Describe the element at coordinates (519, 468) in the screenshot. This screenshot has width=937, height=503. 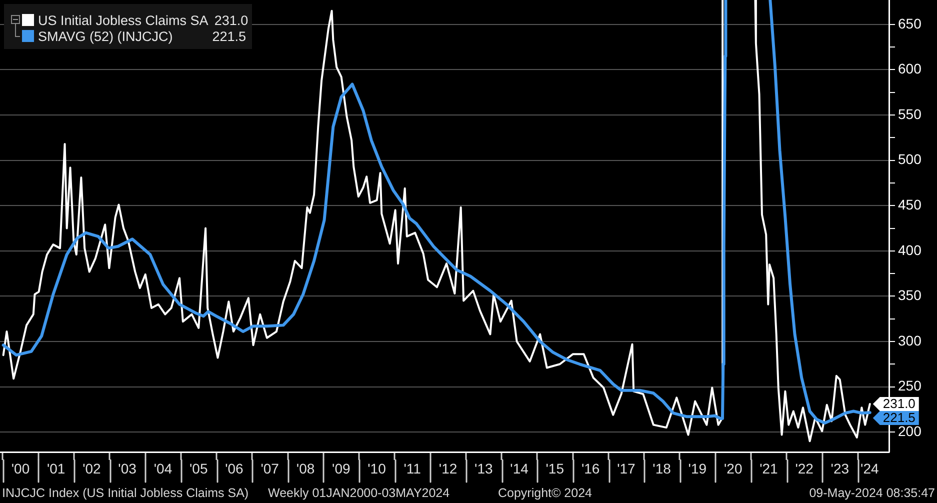
I see `x-tick-label: '14` at that location.